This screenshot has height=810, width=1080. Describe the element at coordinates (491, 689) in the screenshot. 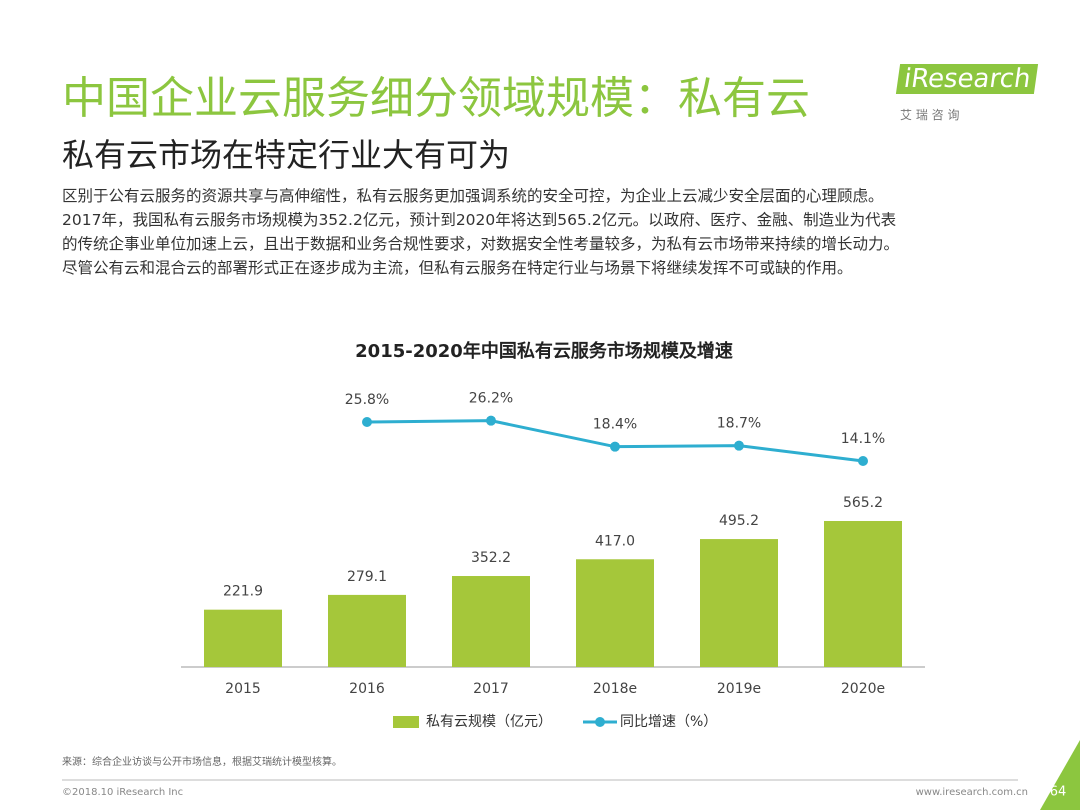

I see `x-tick-label: 2017` at that location.